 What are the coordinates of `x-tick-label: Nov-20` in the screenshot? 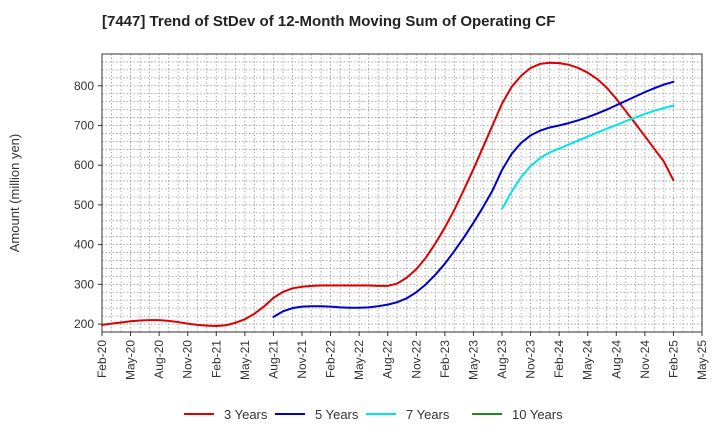 It's located at (188, 359).